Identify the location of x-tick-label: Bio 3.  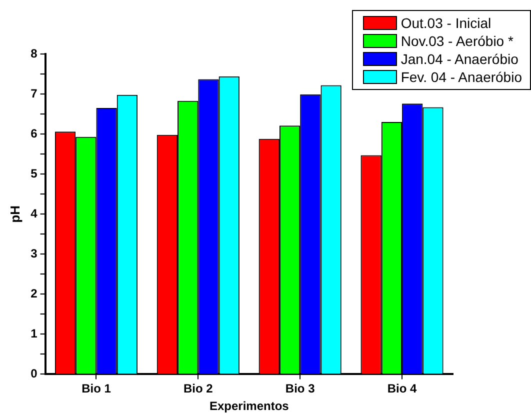
(300, 389).